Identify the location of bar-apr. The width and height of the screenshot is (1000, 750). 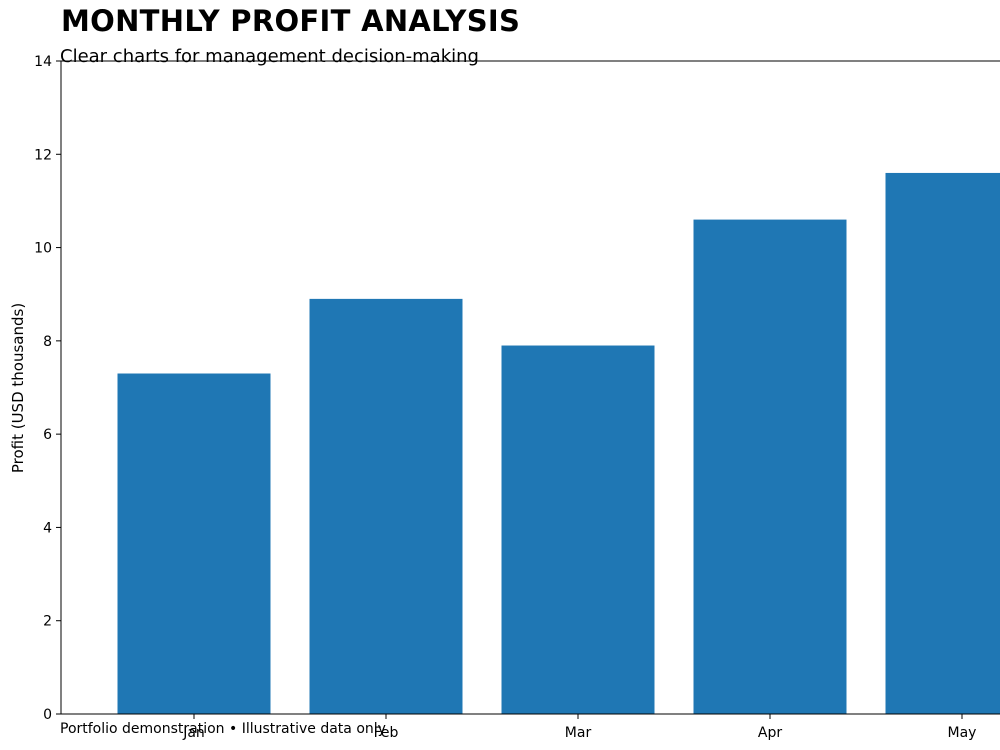
(770, 467).